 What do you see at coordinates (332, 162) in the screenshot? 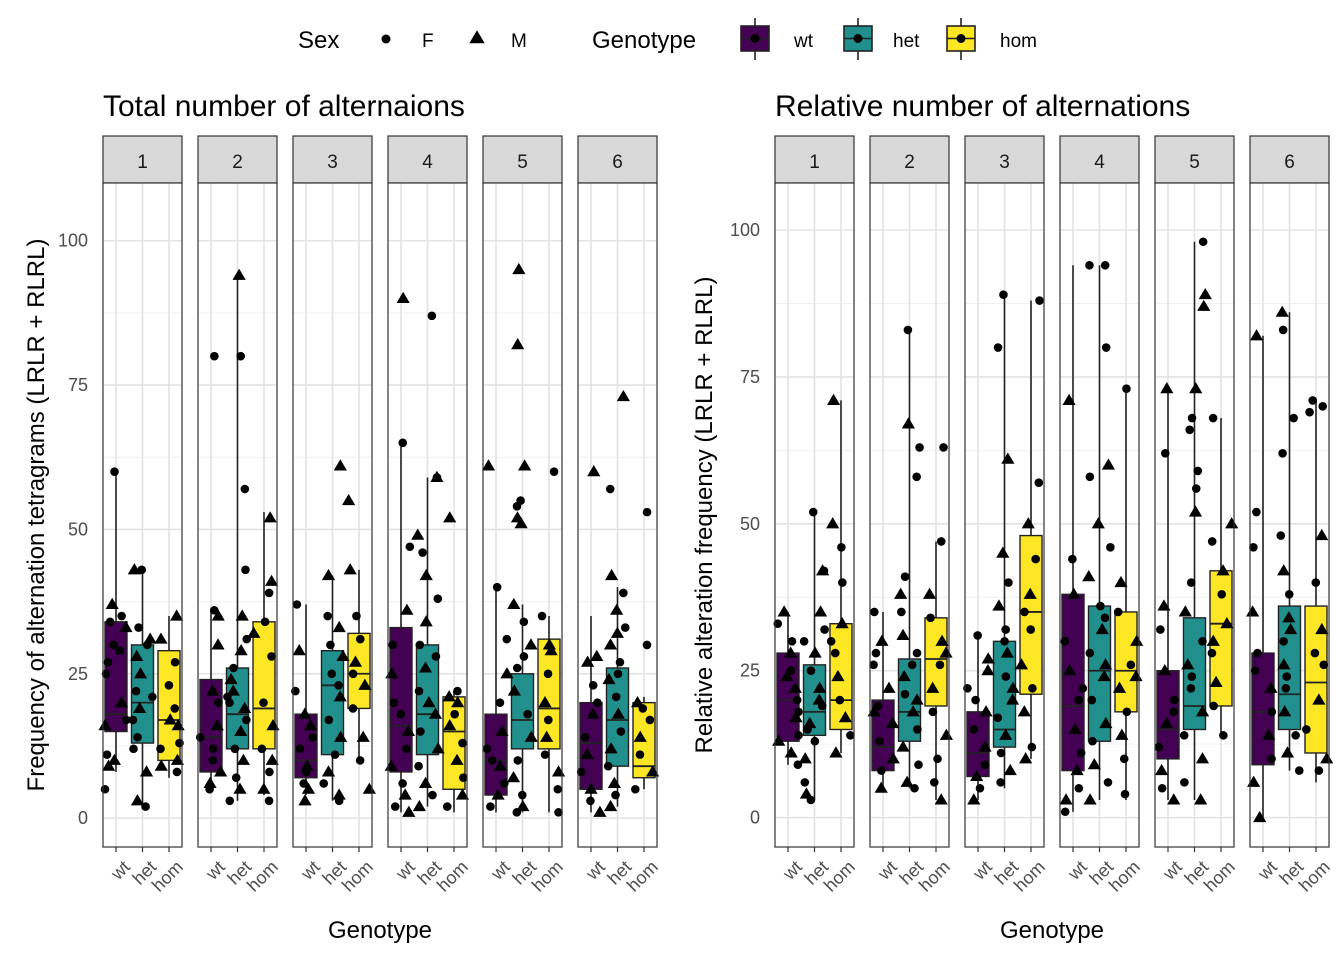
I see `facet-strip-label: 3` at bounding box center [332, 162].